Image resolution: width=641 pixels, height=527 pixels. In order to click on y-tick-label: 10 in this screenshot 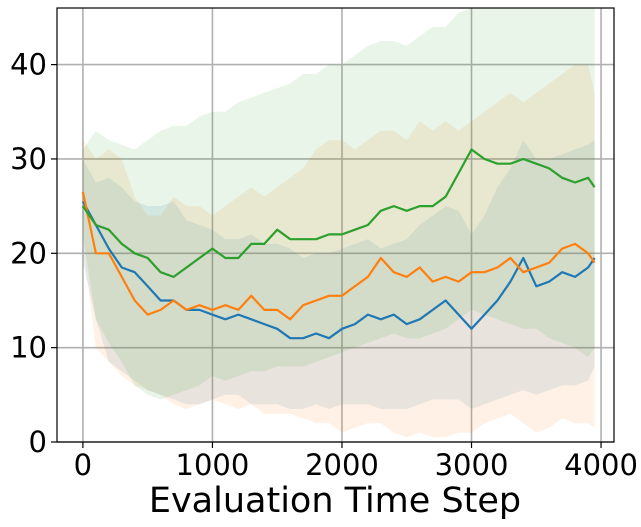, I will do `click(28, 348)`.